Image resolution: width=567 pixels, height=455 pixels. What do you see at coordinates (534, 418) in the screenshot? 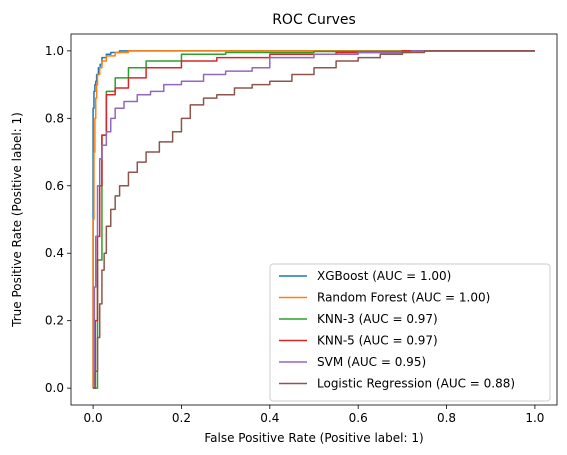
I see `x-tick-label: 1.0` at bounding box center [534, 418].